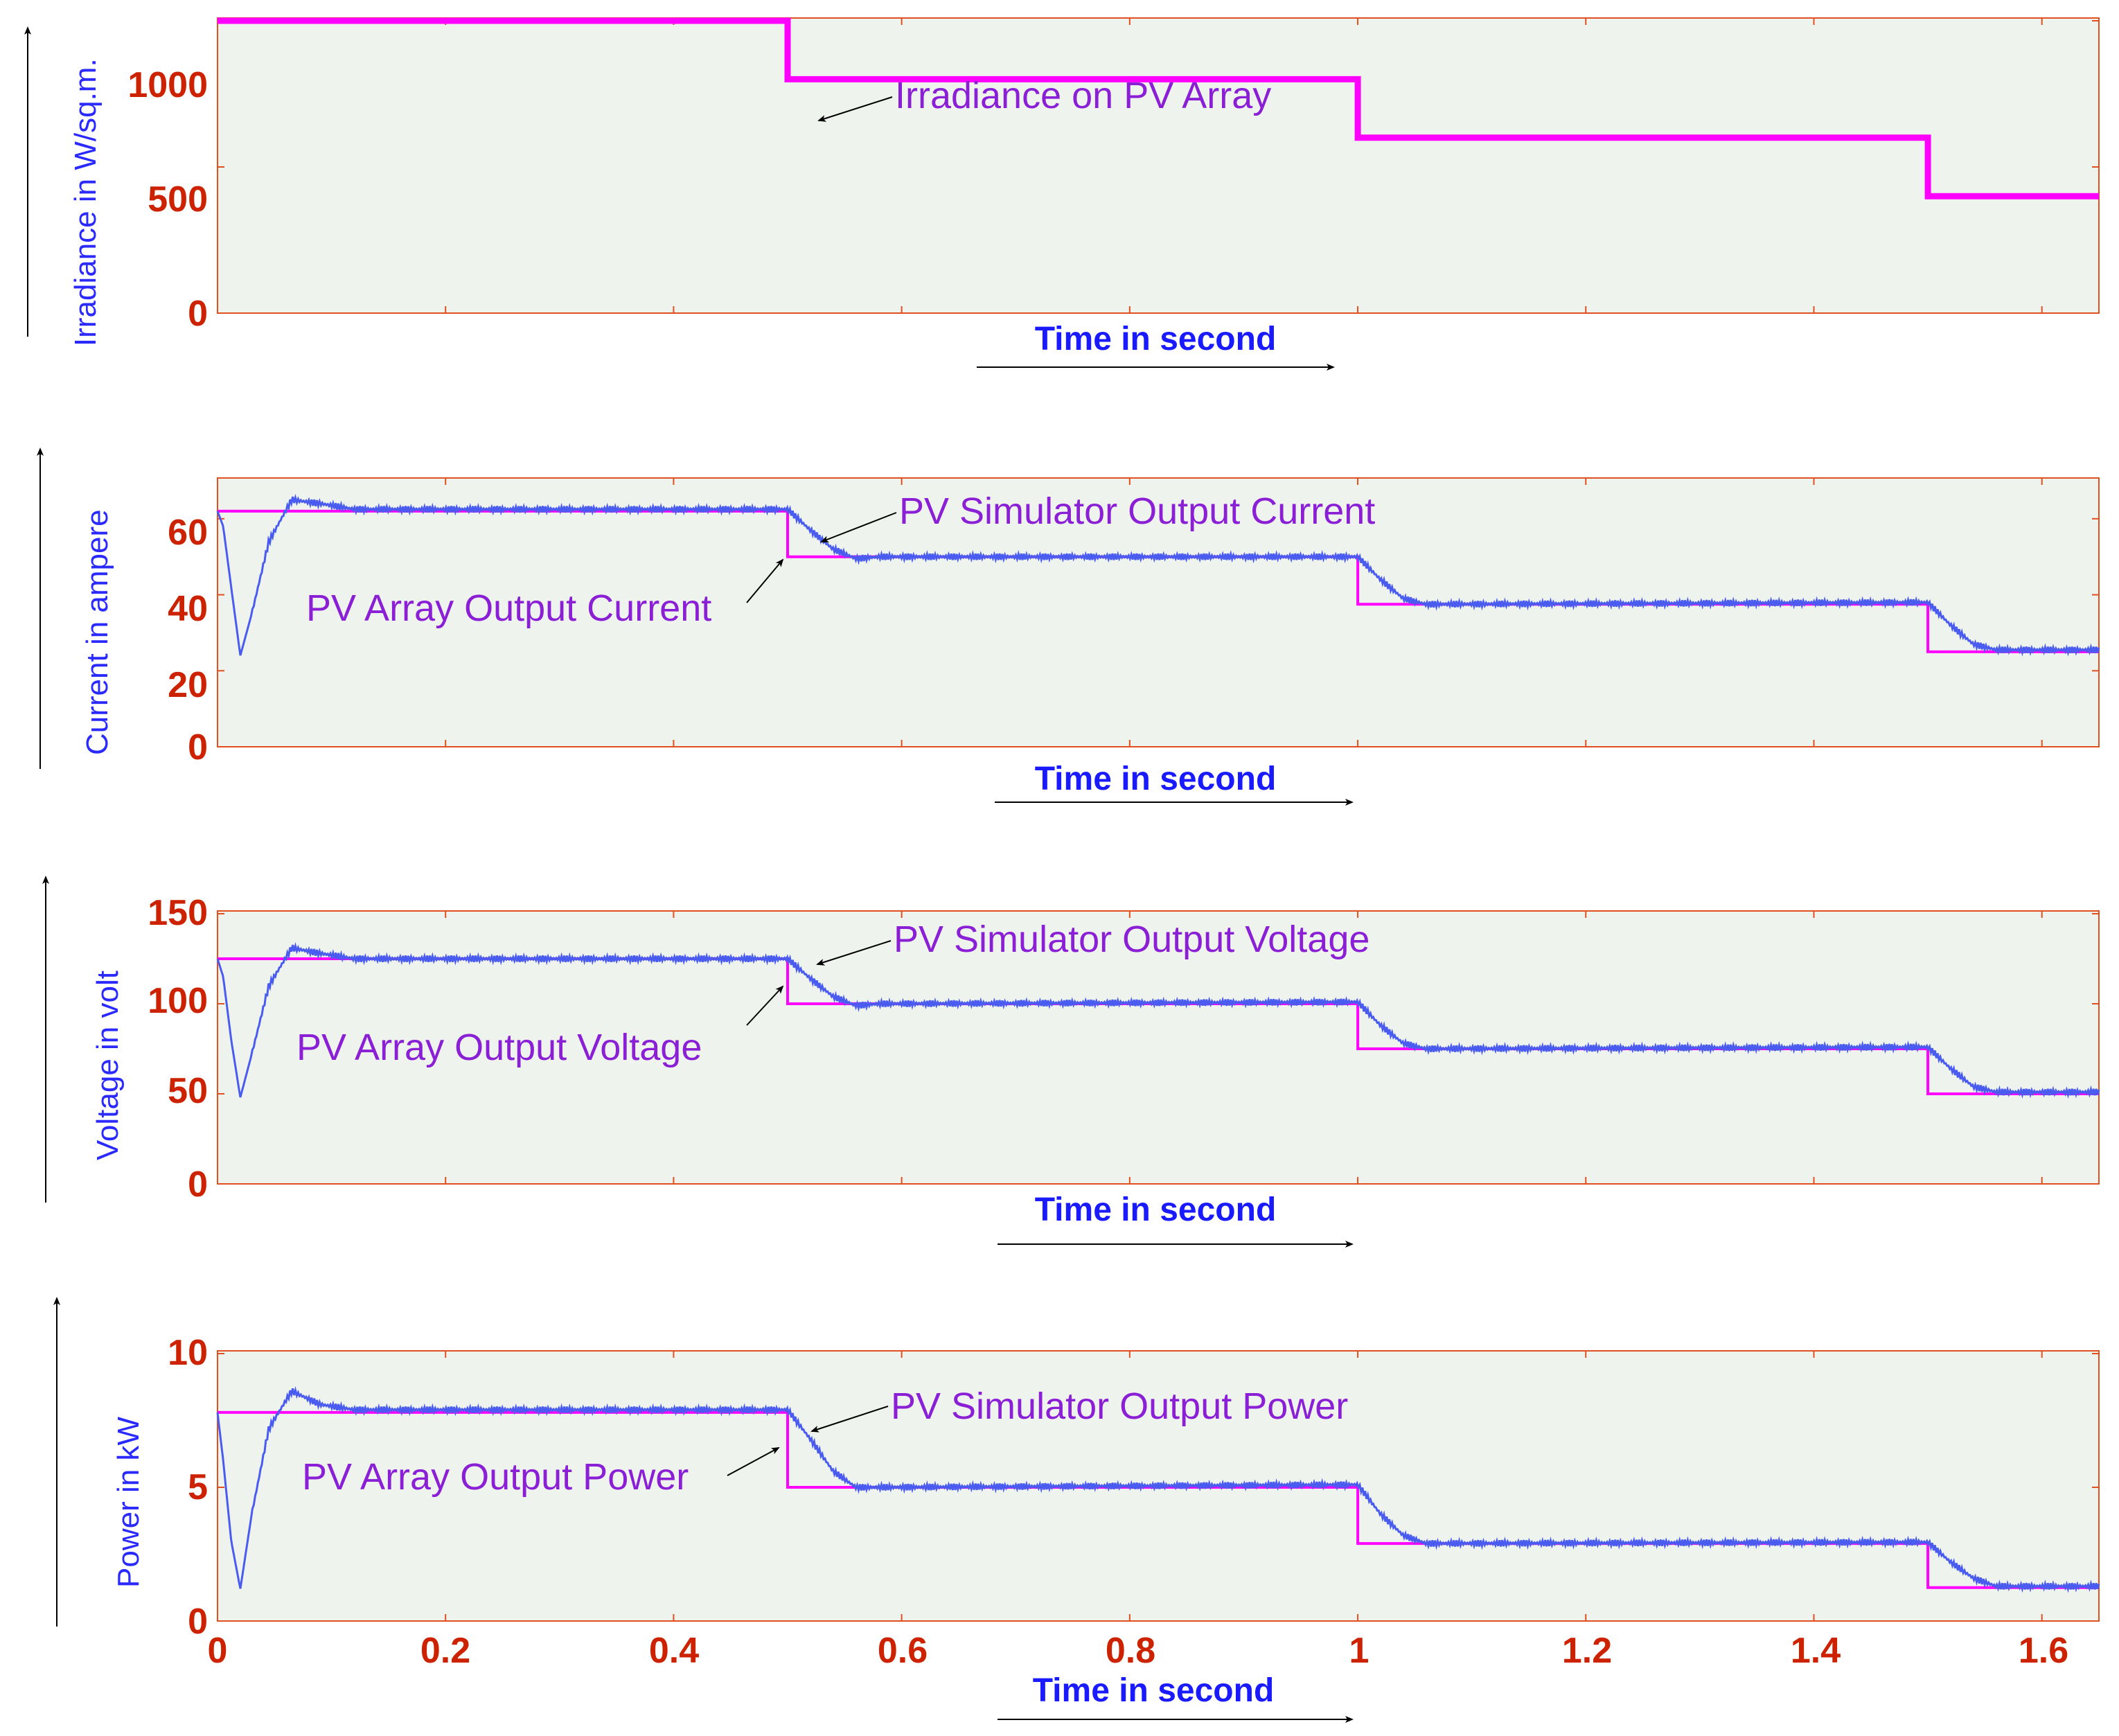 Image resolution: width=2119 pixels, height=1736 pixels. I want to click on y-tick-label: 50, so click(188, 1091).